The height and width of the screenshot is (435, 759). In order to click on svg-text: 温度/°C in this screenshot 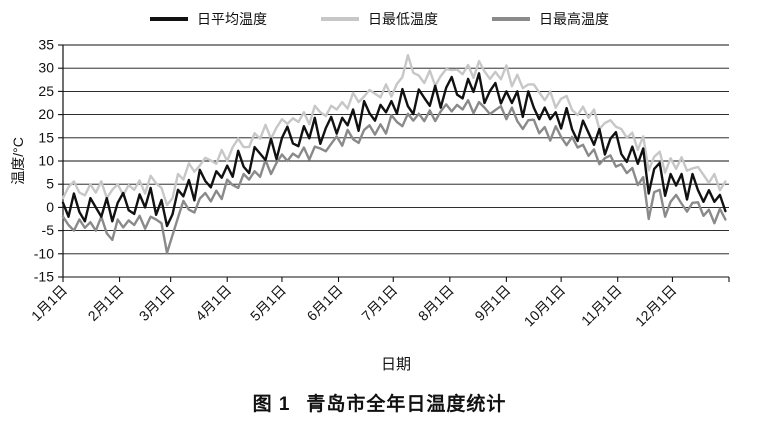, I will do `click(18, 161)`.